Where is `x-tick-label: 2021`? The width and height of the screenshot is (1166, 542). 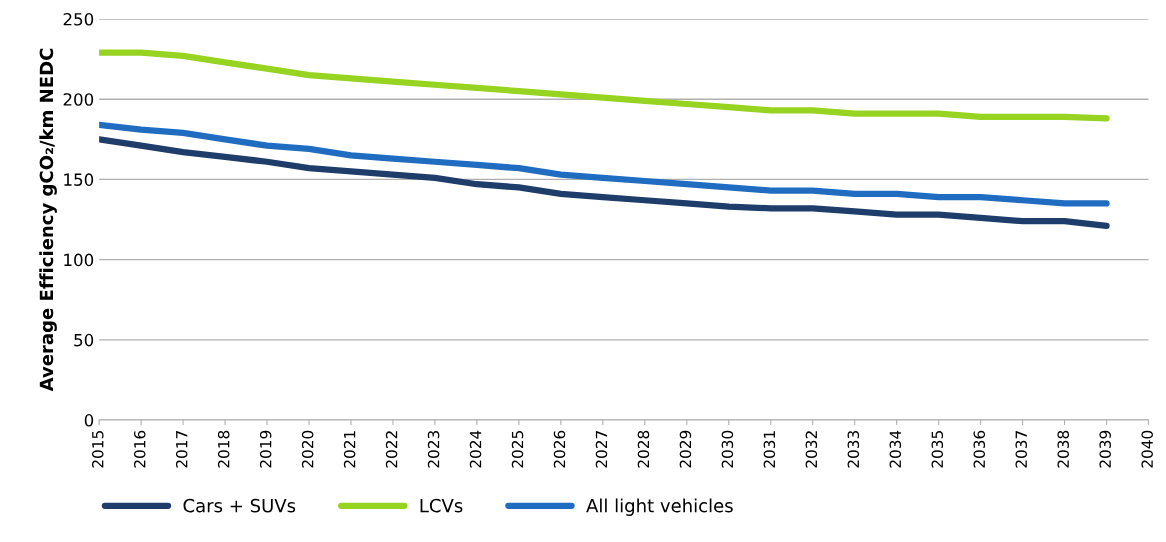 x-tick-label: 2021 is located at coordinates (349, 449).